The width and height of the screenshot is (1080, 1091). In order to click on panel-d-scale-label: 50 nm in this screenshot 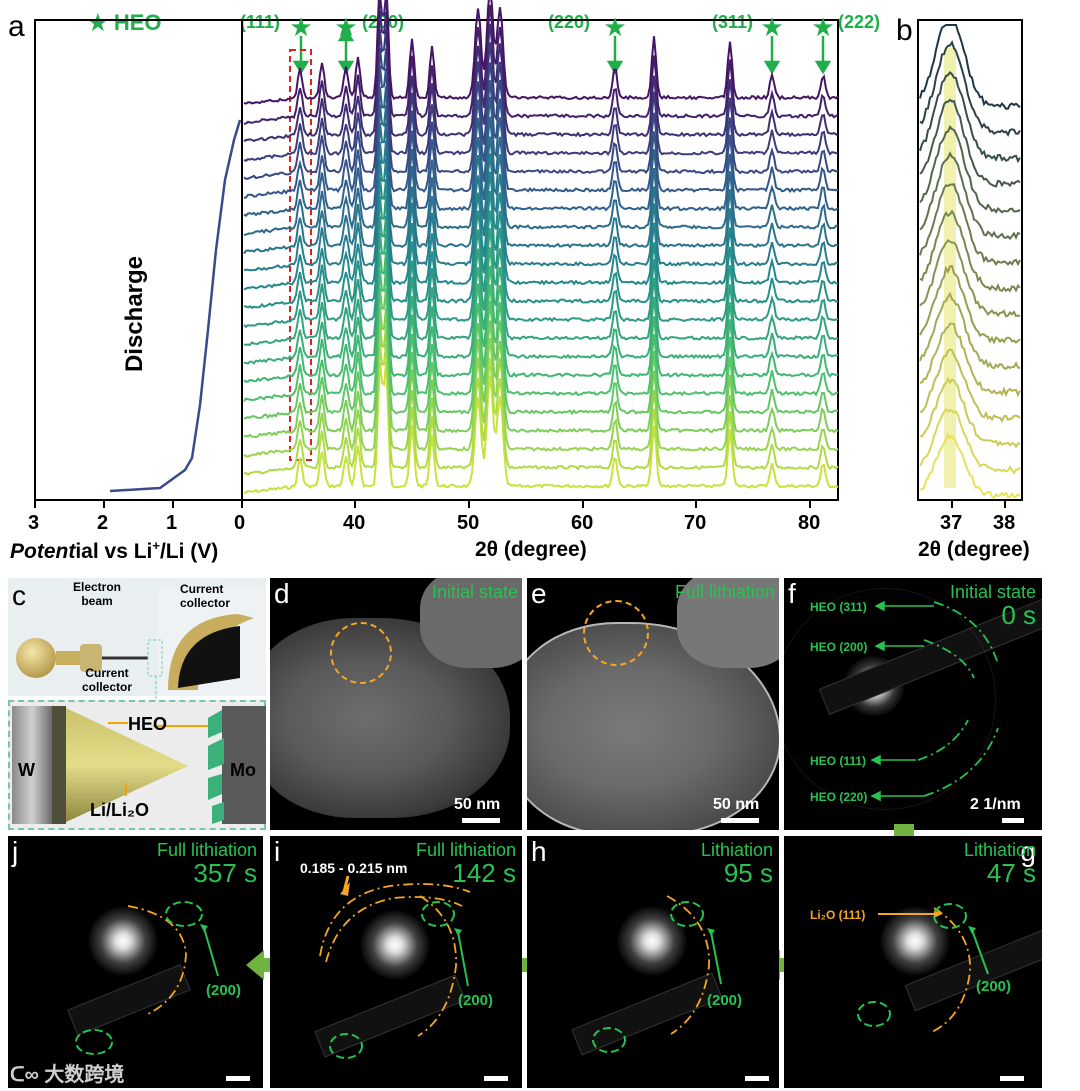, I will do `click(477, 804)`.